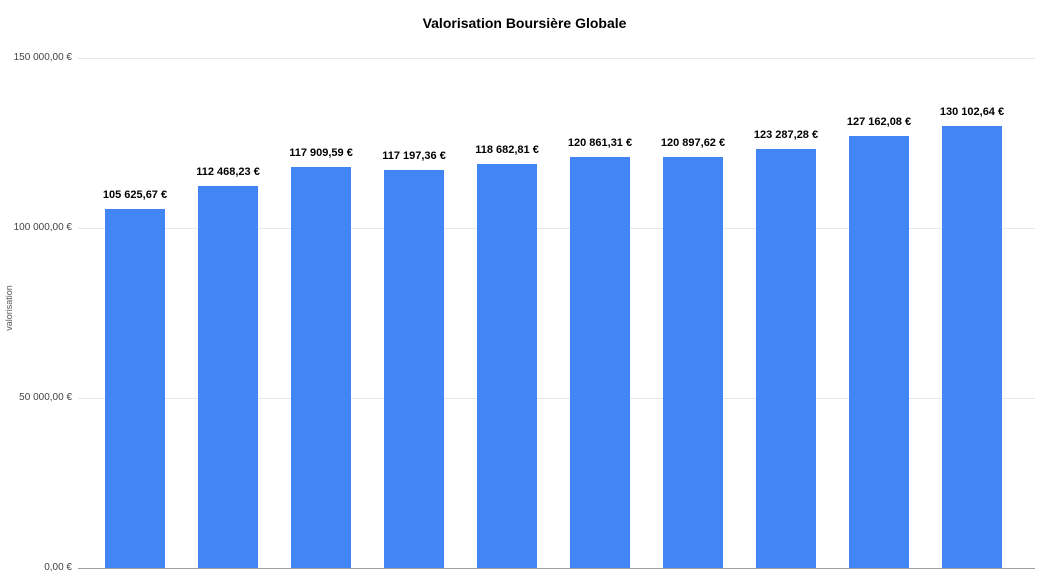  What do you see at coordinates (786, 135) in the screenshot?
I see `bar-value-label: 123 287,28 €` at bounding box center [786, 135].